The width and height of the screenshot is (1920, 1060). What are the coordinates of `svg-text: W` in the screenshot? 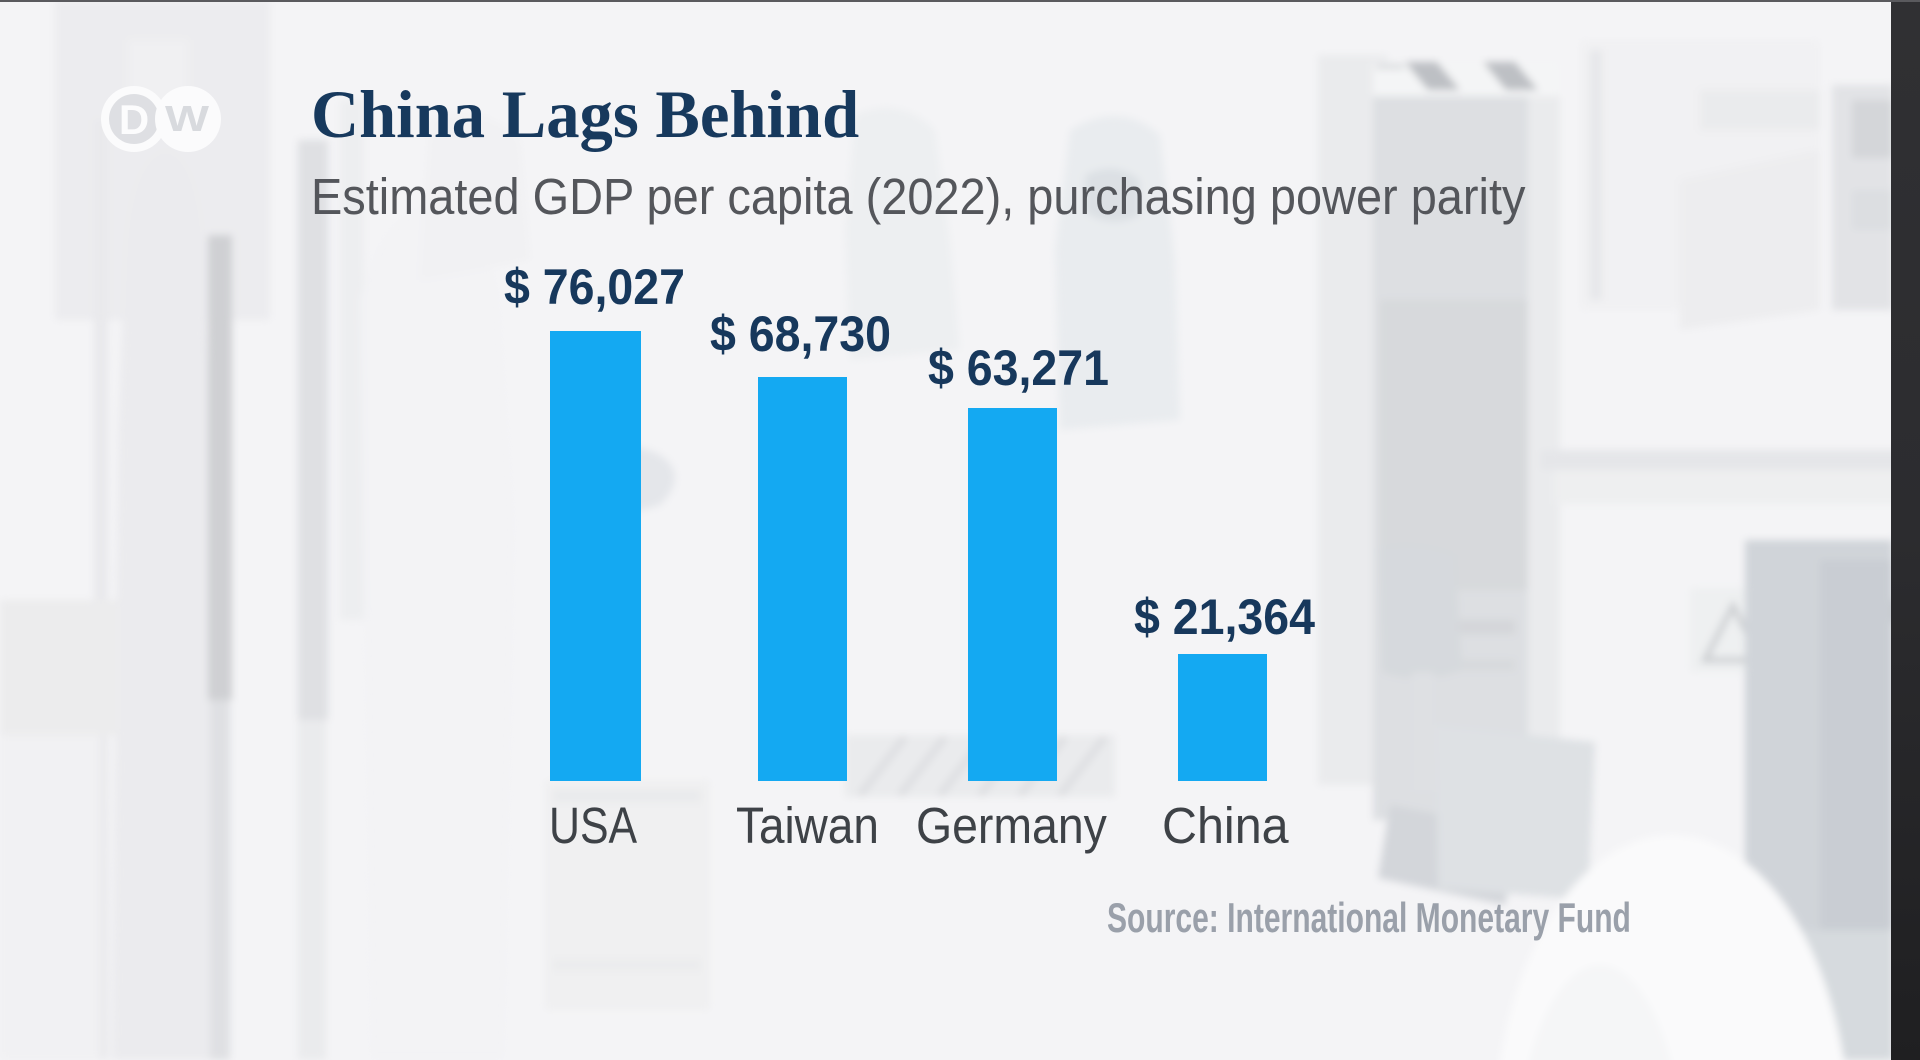 It's located at (187, 118).